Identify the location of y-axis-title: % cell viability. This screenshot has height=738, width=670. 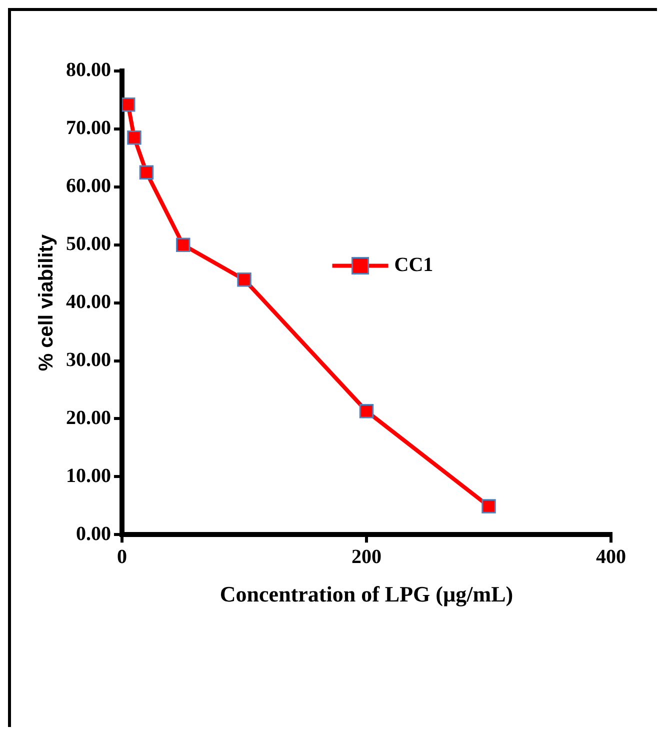
(47, 303).